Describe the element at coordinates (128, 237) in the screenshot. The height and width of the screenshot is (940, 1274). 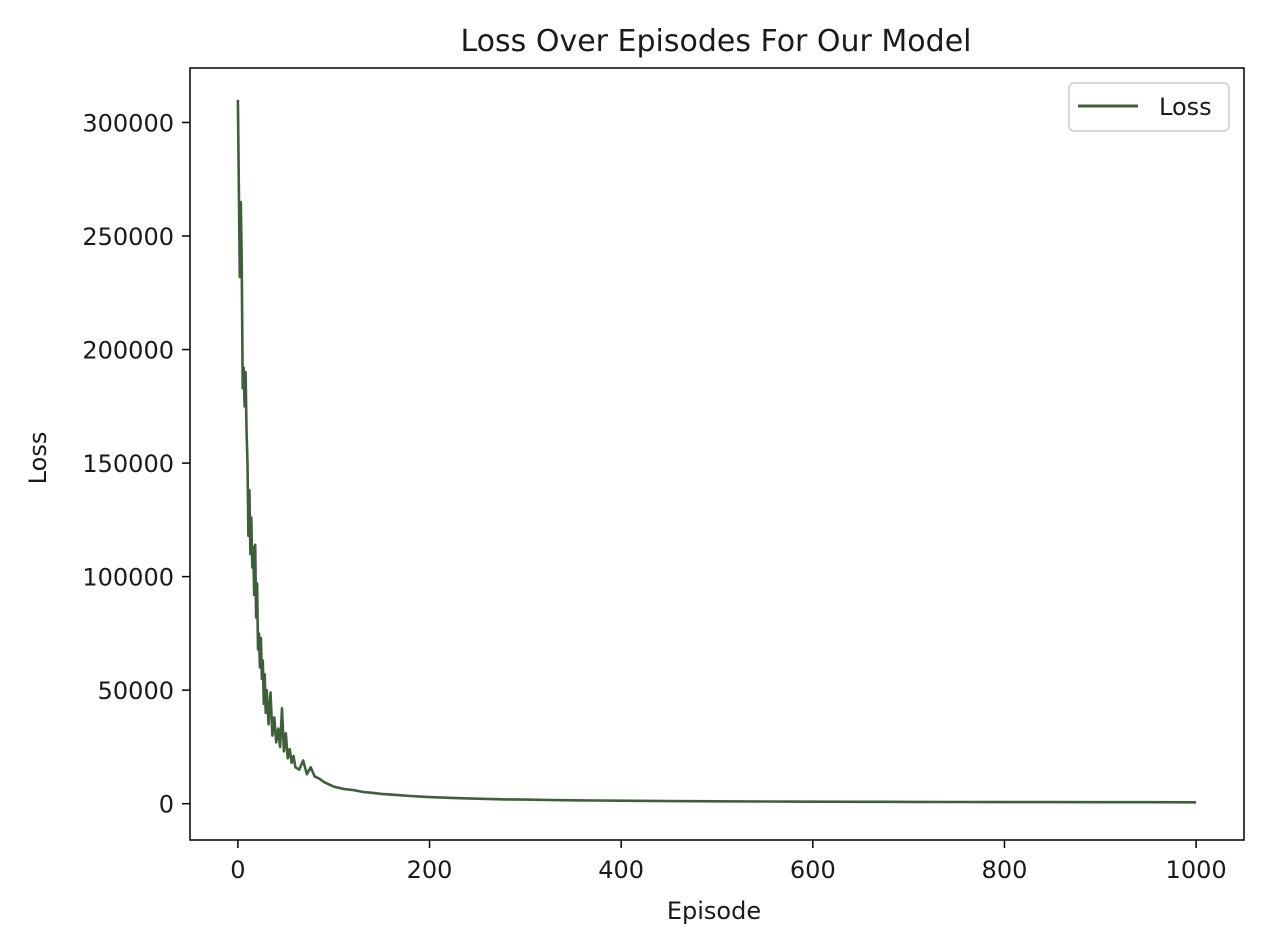
I see `y-tick-label: 250000` at that location.